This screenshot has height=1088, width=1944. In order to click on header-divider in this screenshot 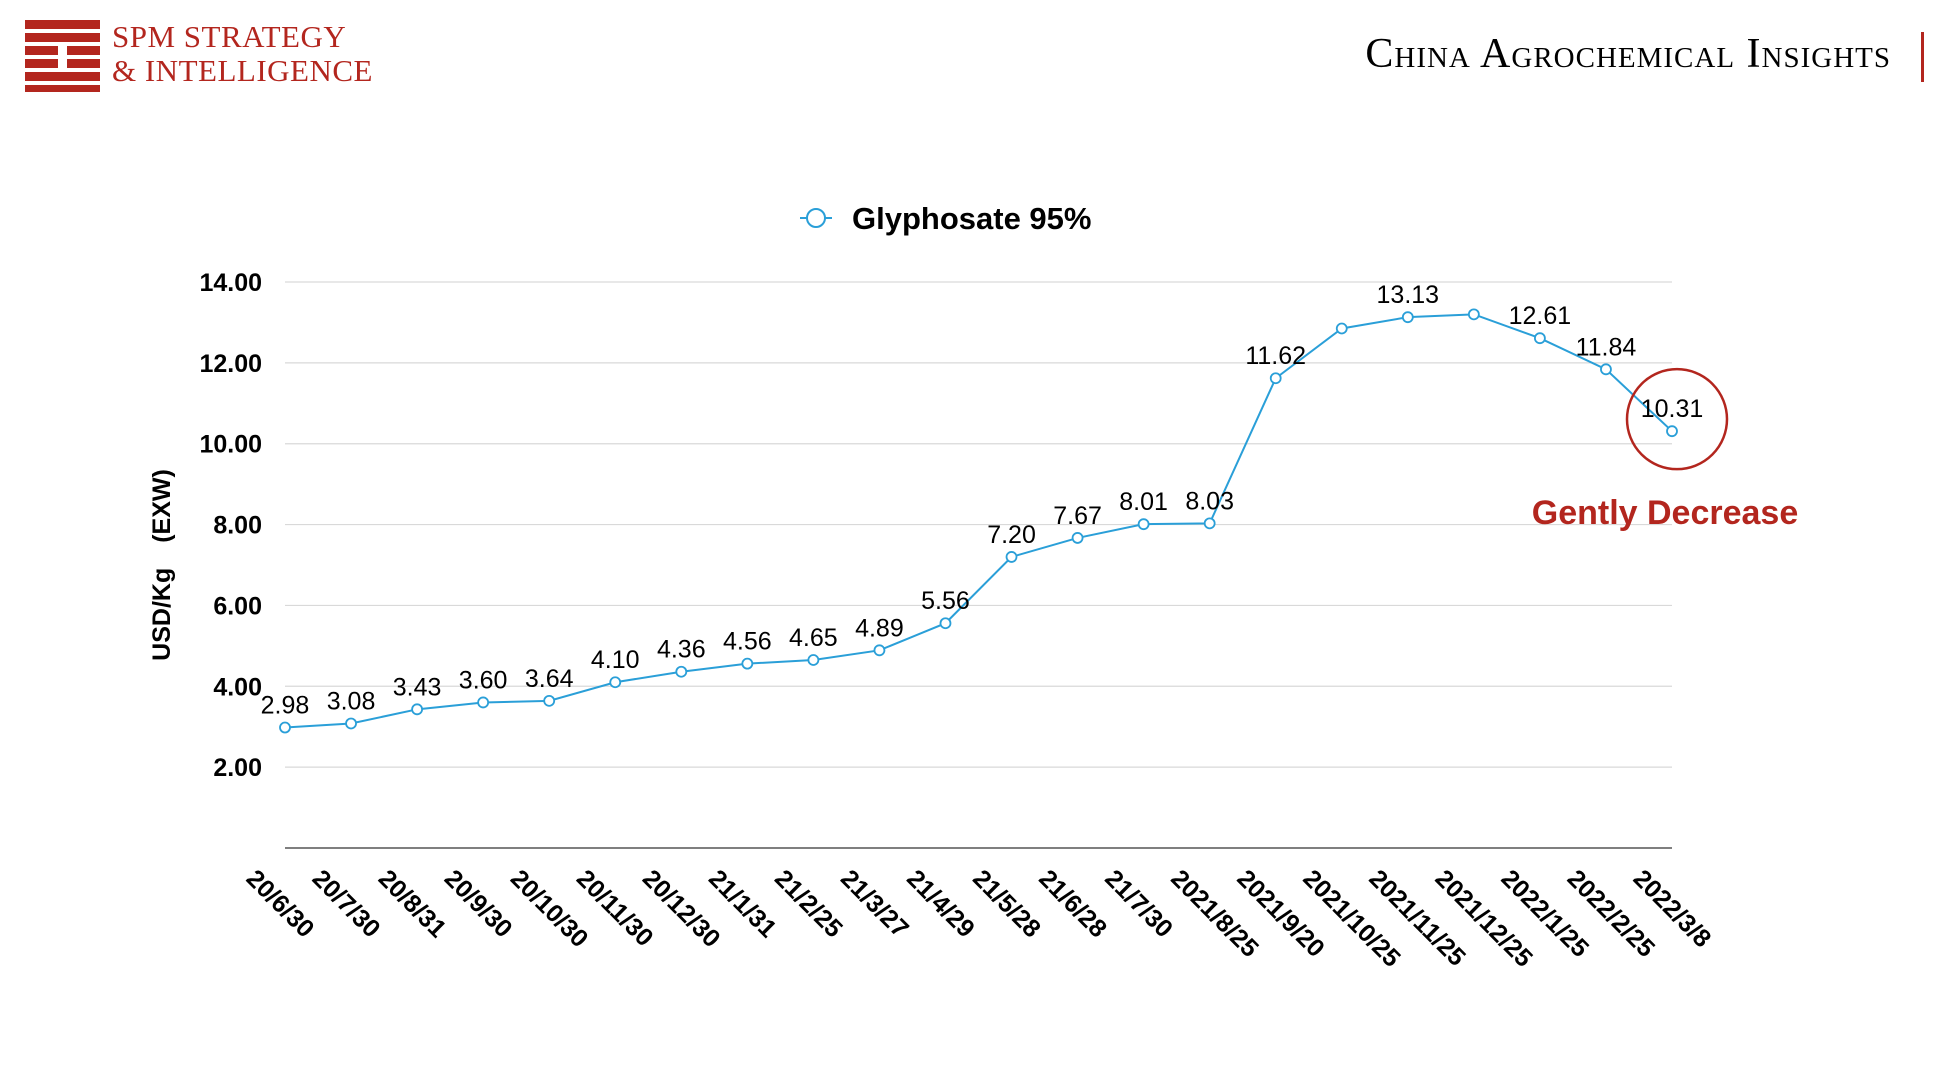, I will do `click(1922, 57)`.